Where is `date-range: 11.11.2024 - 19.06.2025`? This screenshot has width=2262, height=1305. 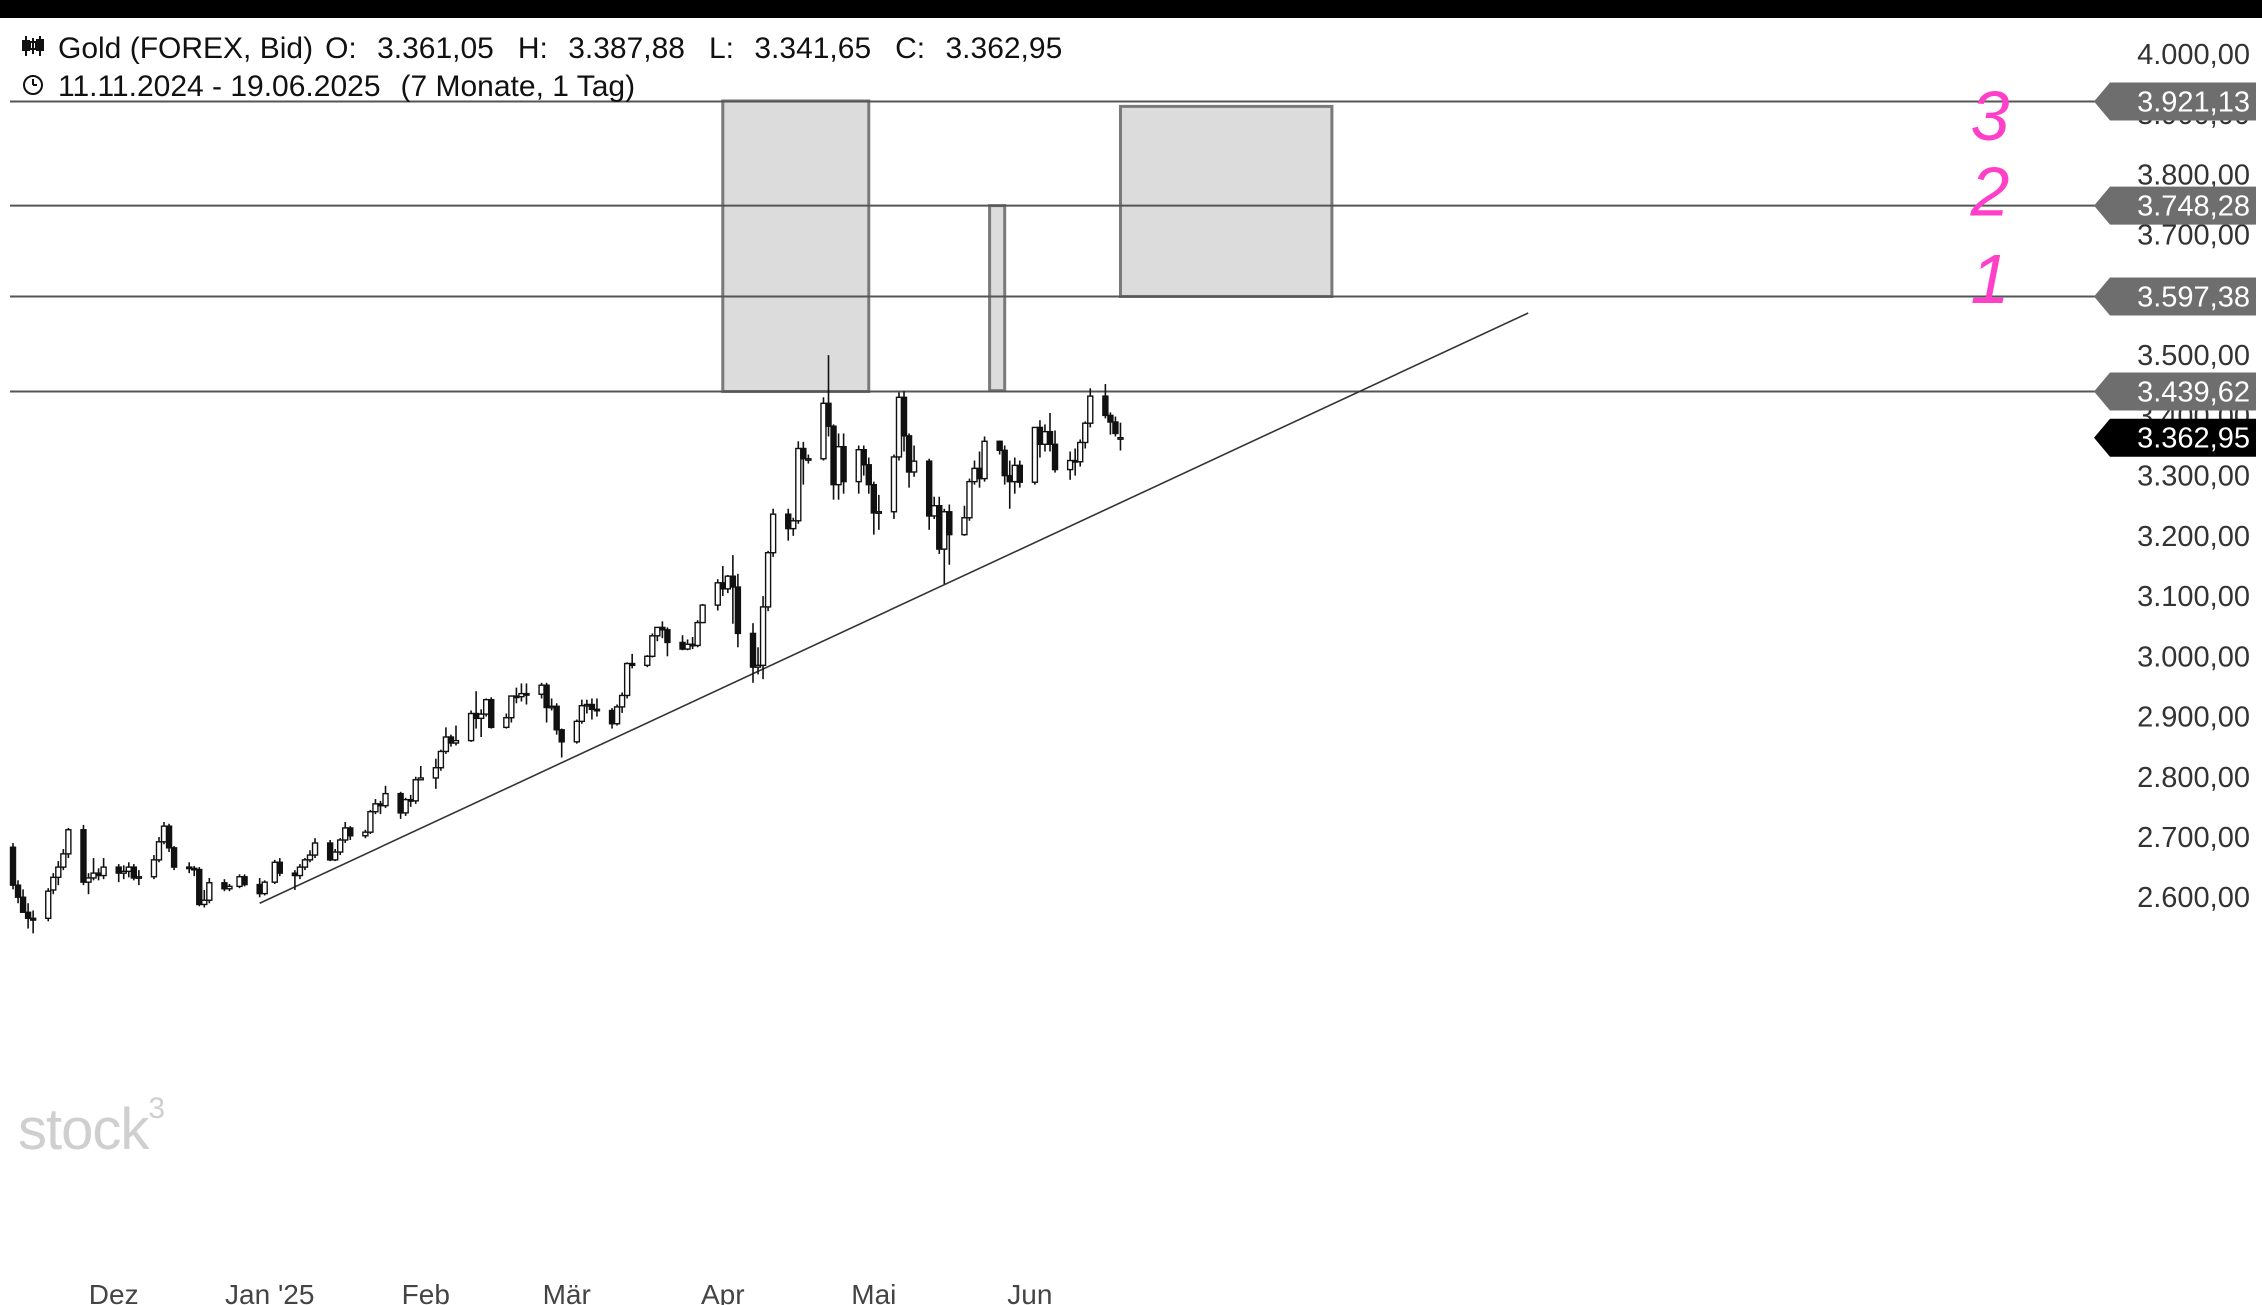
date-range: 11.11.2024 - 19.06.2025 is located at coordinates (219, 86).